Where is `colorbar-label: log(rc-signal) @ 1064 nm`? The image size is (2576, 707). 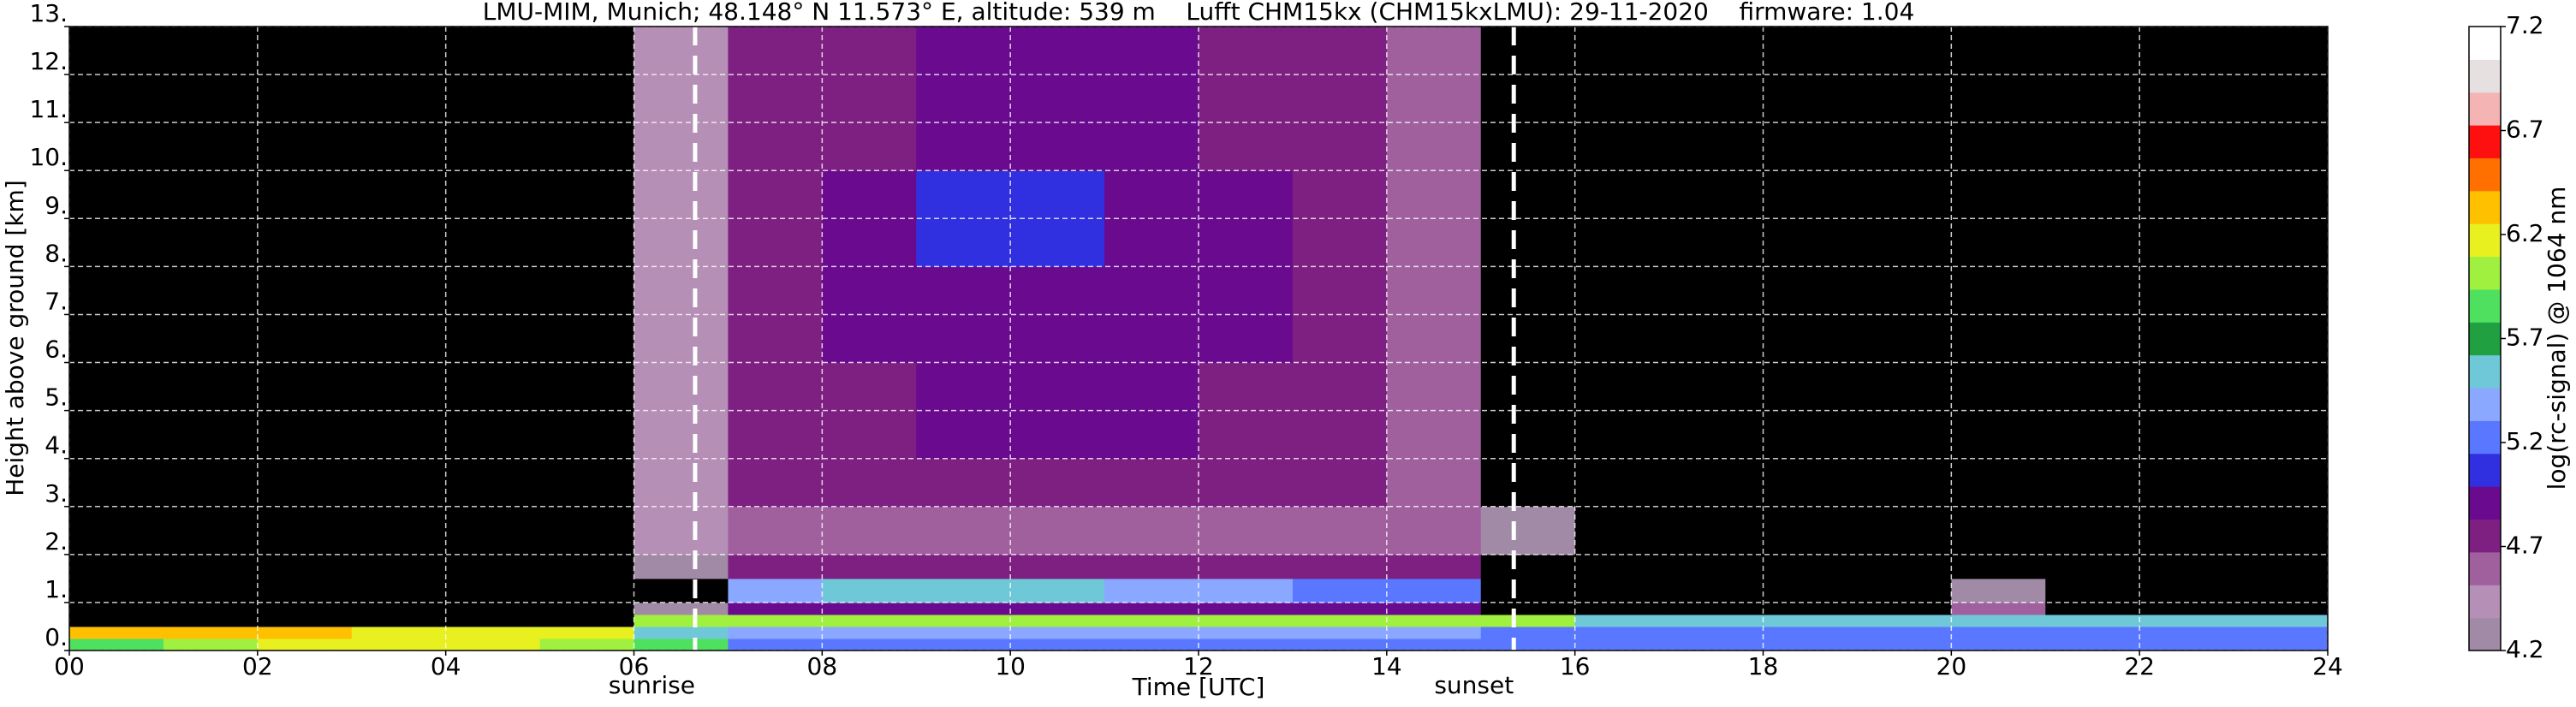
colorbar-label: log(rc-signal) @ 1064 nm is located at coordinates (2557, 338).